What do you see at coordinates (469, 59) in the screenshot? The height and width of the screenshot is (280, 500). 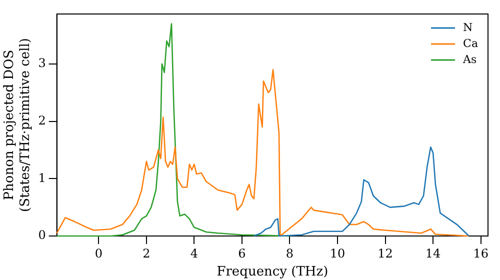 I see `legend-label: As` at bounding box center [469, 59].